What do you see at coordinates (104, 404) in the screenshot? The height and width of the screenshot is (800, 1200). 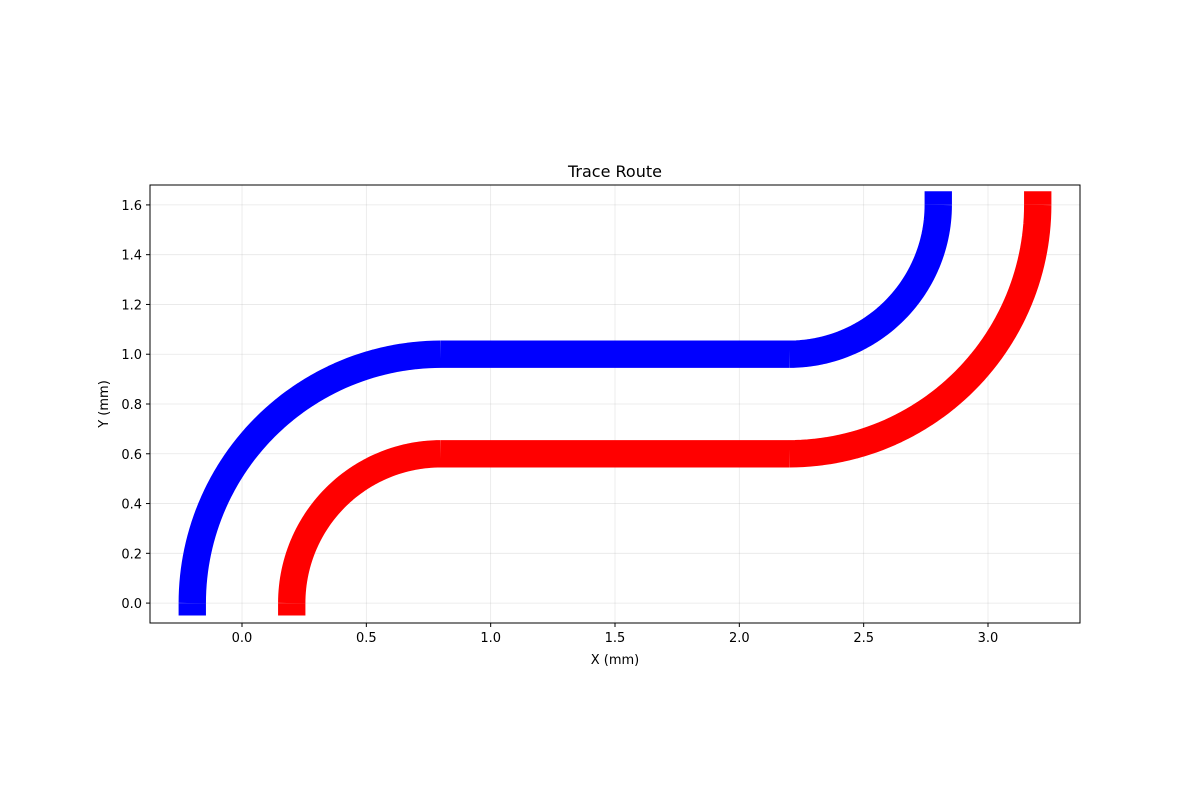 I see `y-axis-label: Y (mm)` at bounding box center [104, 404].